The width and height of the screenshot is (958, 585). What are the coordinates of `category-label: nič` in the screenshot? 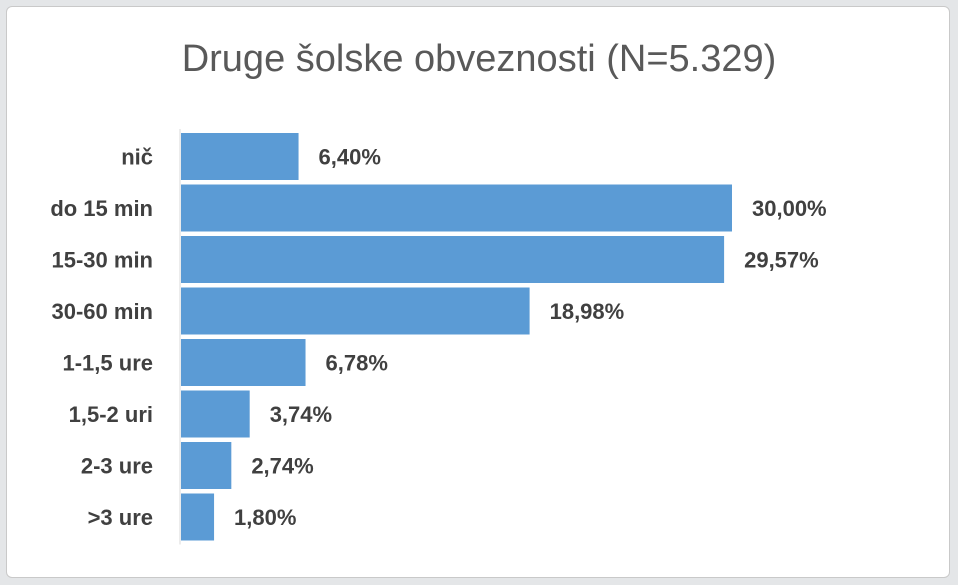 It's located at (137, 157).